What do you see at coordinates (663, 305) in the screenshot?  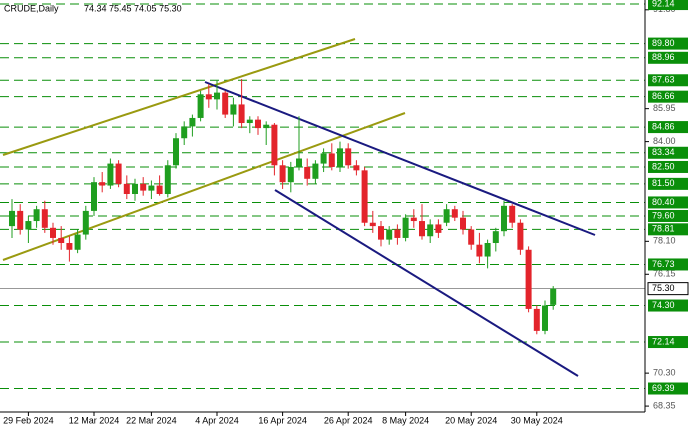 I see `level-label: 74.30` at bounding box center [663, 305].